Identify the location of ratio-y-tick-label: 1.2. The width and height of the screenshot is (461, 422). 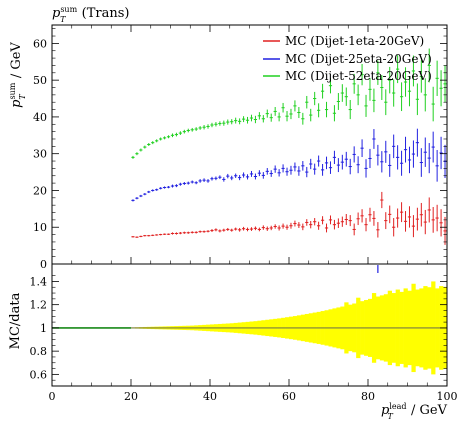
(39, 305).